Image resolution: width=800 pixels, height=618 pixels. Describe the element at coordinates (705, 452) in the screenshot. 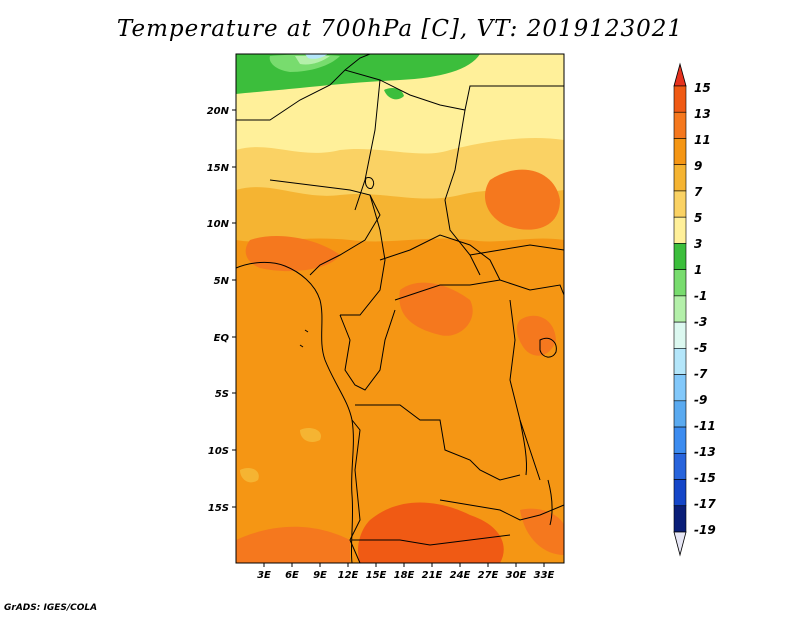

I see `colorbar-label-neg13: -13` at that location.